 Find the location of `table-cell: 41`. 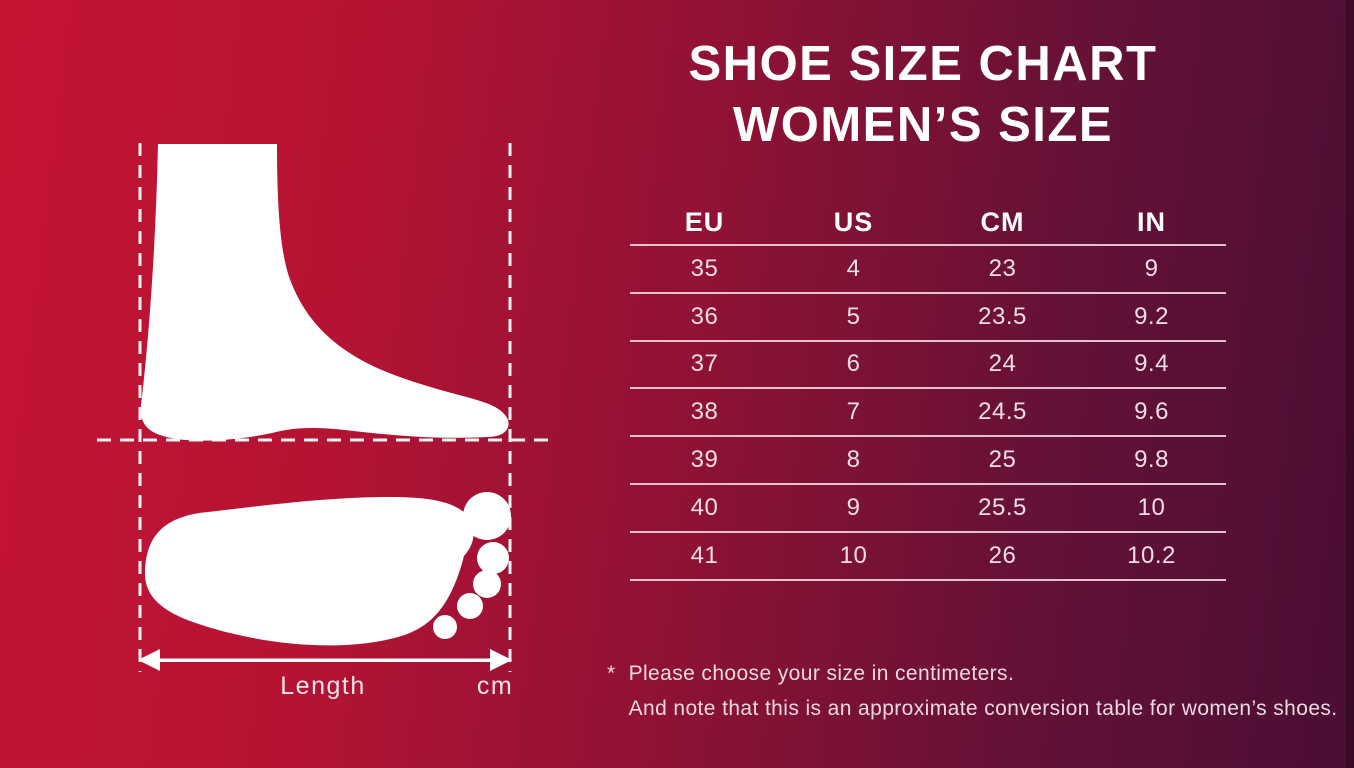

table-cell: 41 is located at coordinates (704, 555).